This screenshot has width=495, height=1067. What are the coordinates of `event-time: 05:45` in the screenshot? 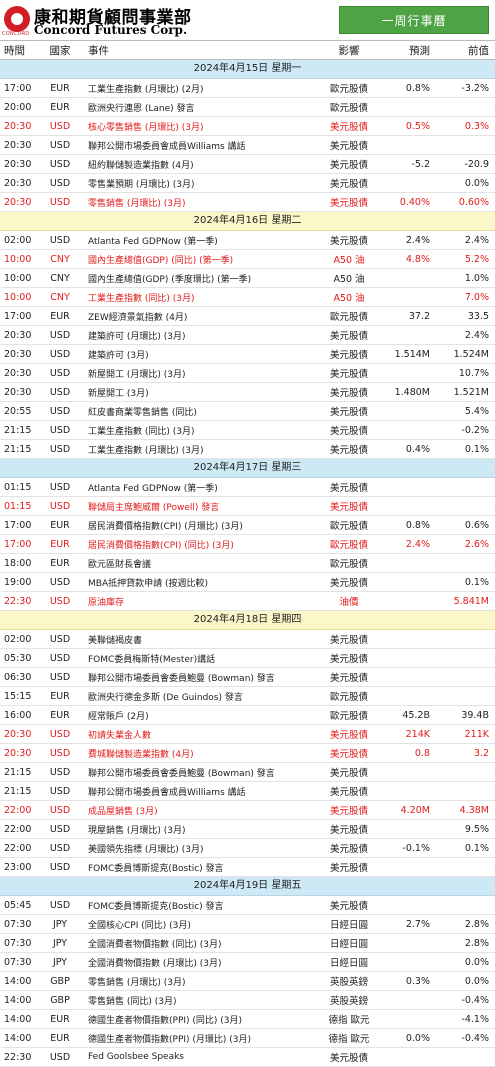 It's located at (18, 905).